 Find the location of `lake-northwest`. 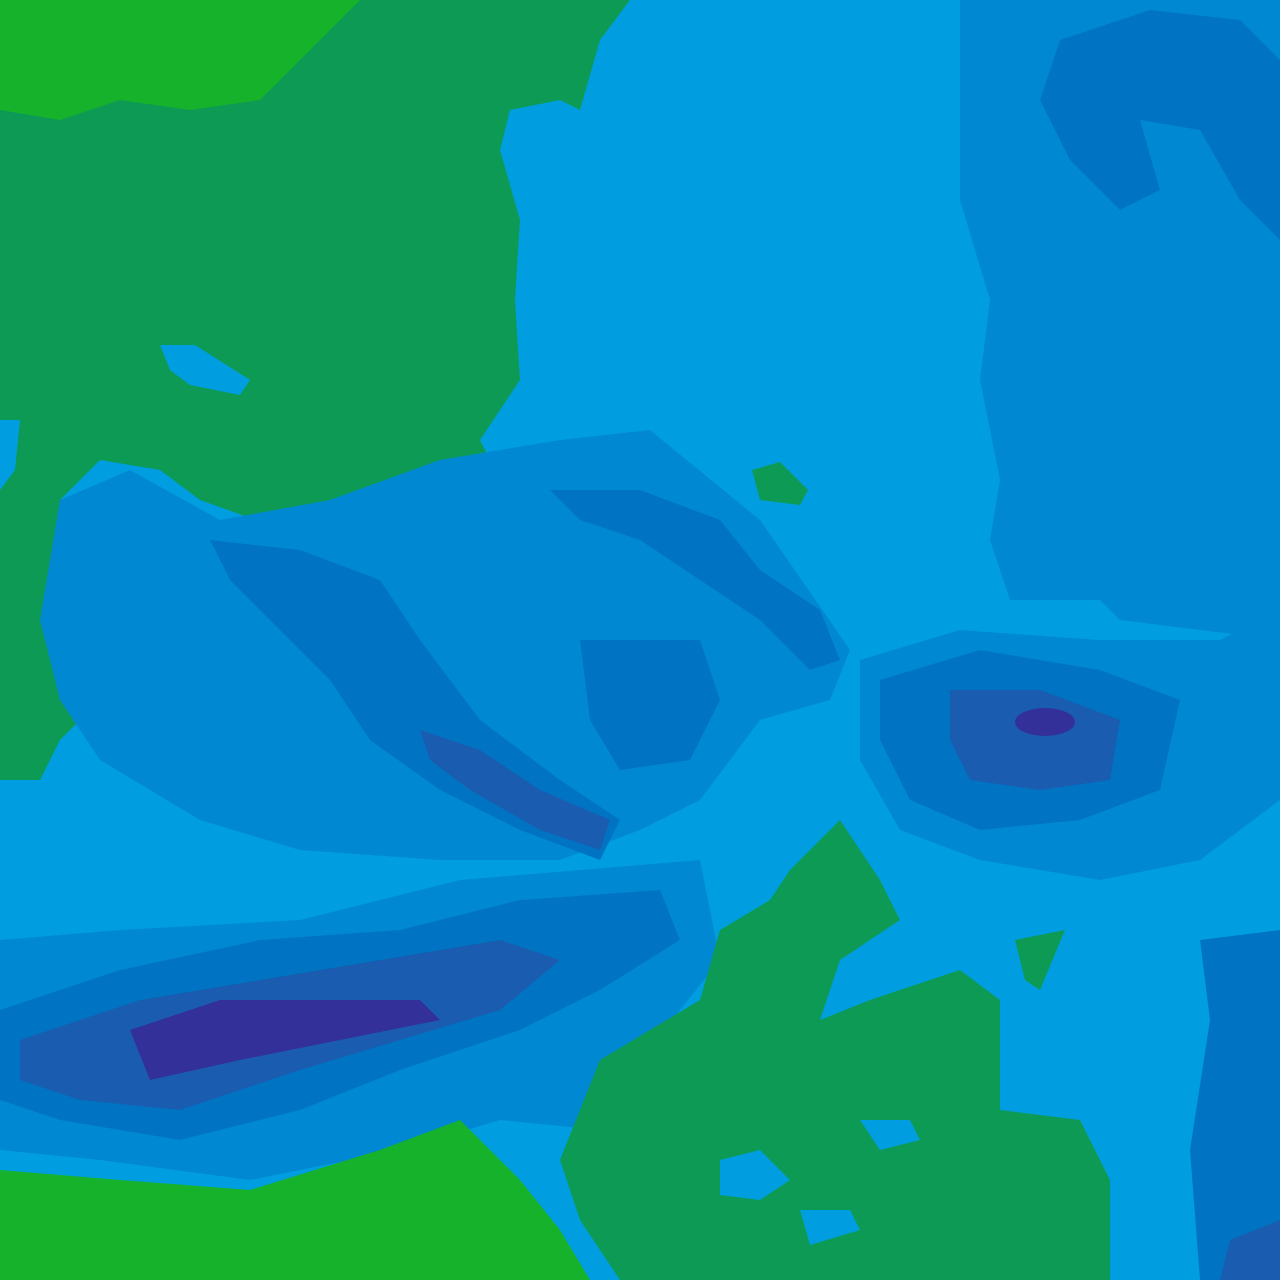

lake-northwest is located at coordinates (205, 370).